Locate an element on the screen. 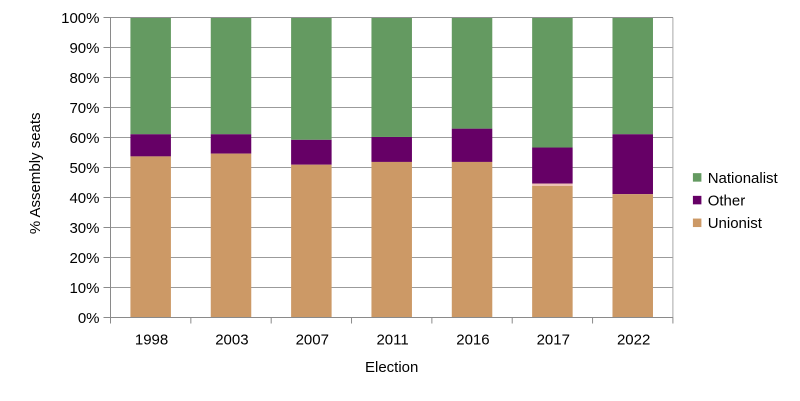  svg-text: 70% is located at coordinates (84, 108).